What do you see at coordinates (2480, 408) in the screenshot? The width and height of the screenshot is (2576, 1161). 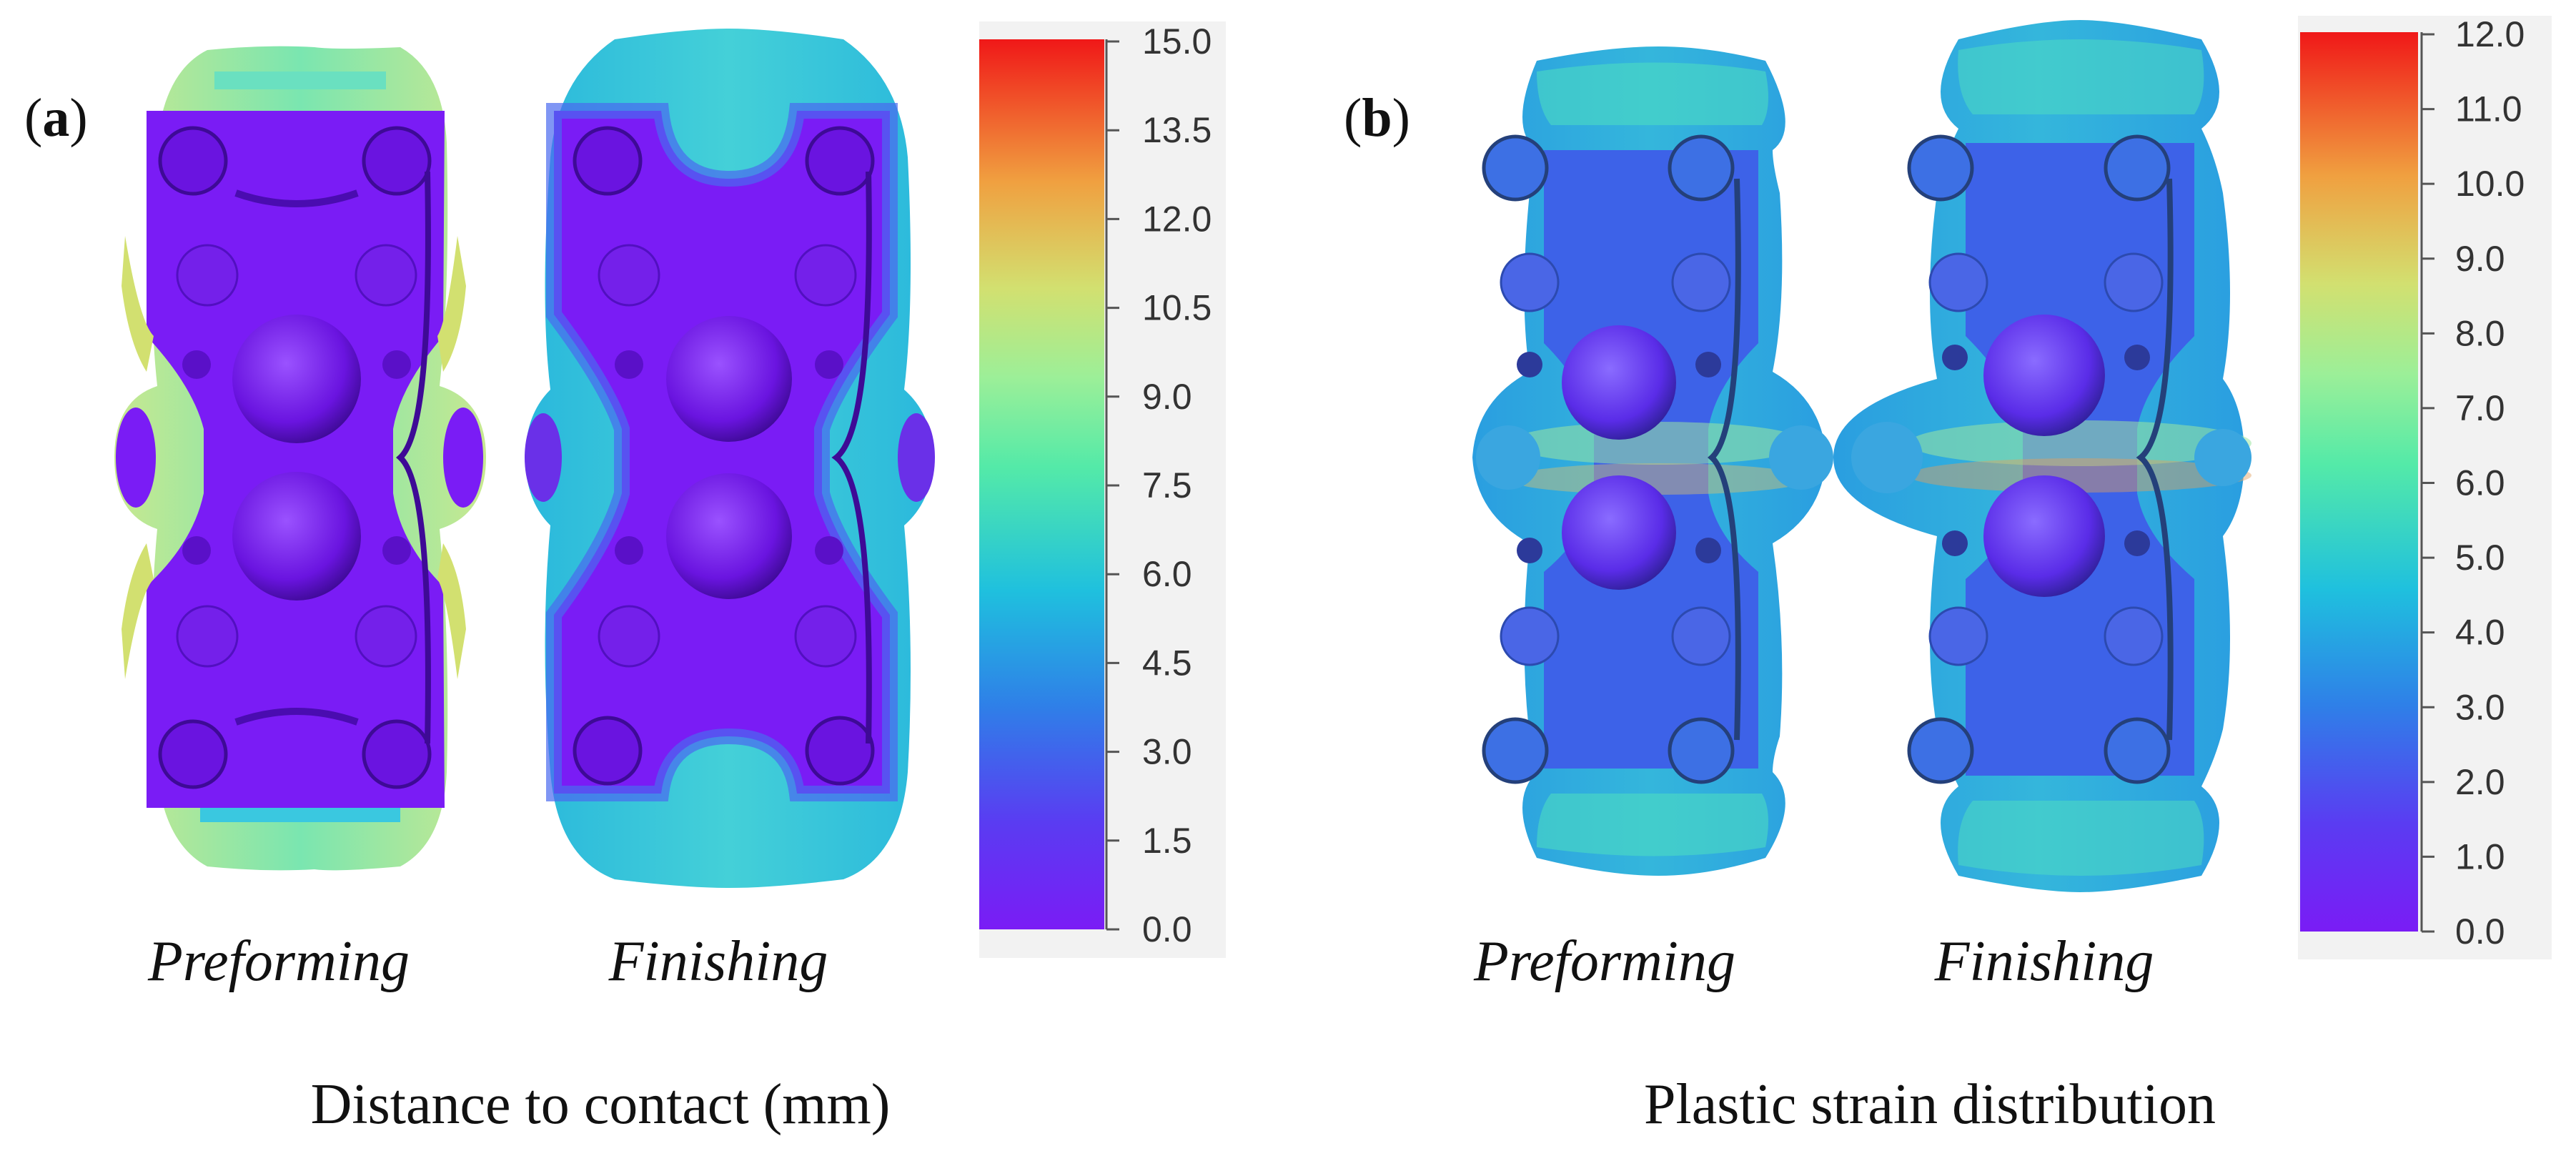 I see `colorbar-tick-label: 7.0` at bounding box center [2480, 408].